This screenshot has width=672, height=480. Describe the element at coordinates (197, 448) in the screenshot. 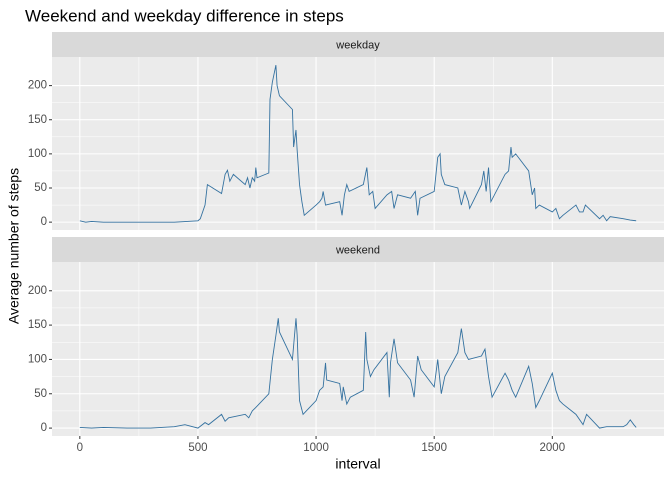

I see `x-tick-label: 500` at that location.